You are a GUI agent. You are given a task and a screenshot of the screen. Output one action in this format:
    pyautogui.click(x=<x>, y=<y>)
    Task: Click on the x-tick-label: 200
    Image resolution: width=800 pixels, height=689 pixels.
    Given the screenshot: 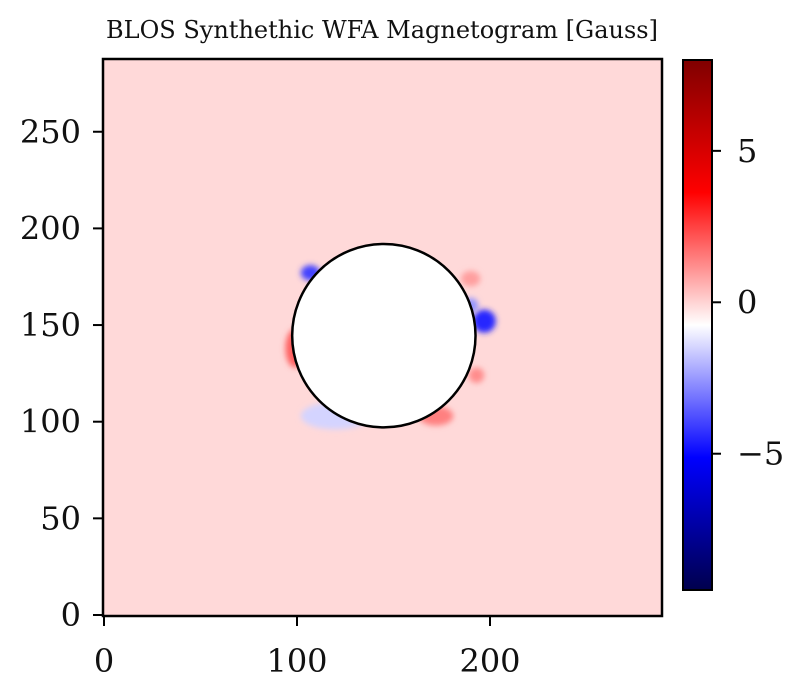 What is the action you would take?
    pyautogui.click(x=489, y=661)
    